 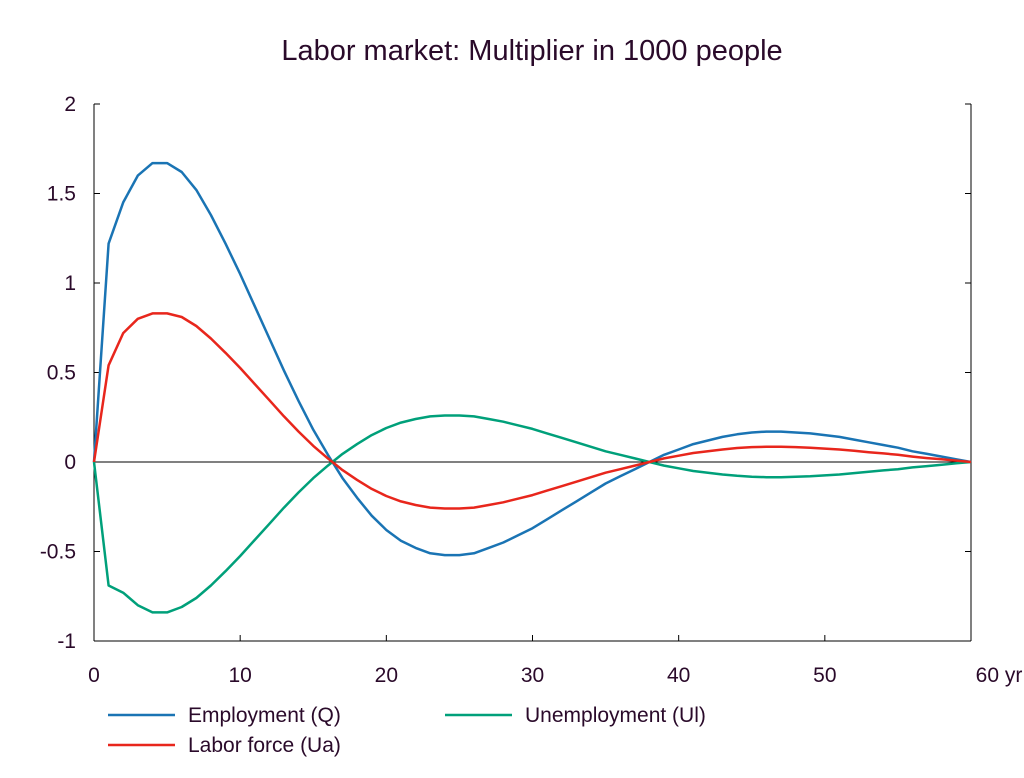 I want to click on legend-label: Labor force (Ua), so click(x=264, y=745).